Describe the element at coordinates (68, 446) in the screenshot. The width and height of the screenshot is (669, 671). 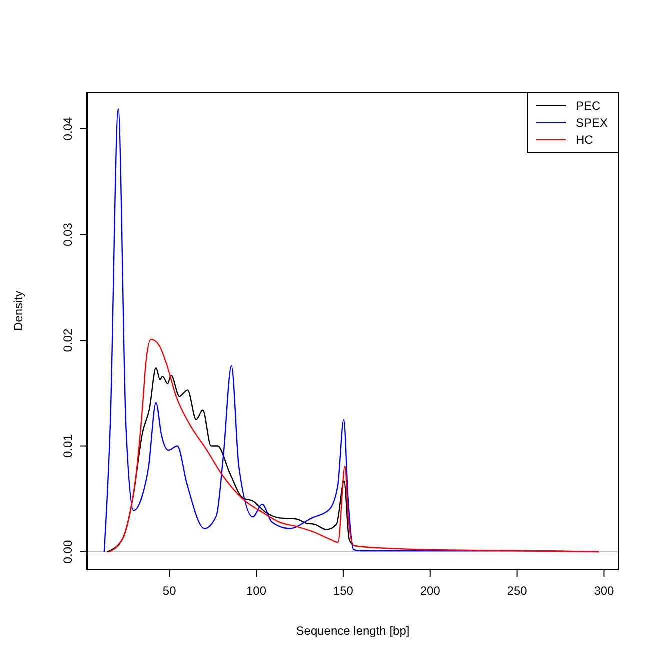
I see `y-tick-label: 0.01` at that location.